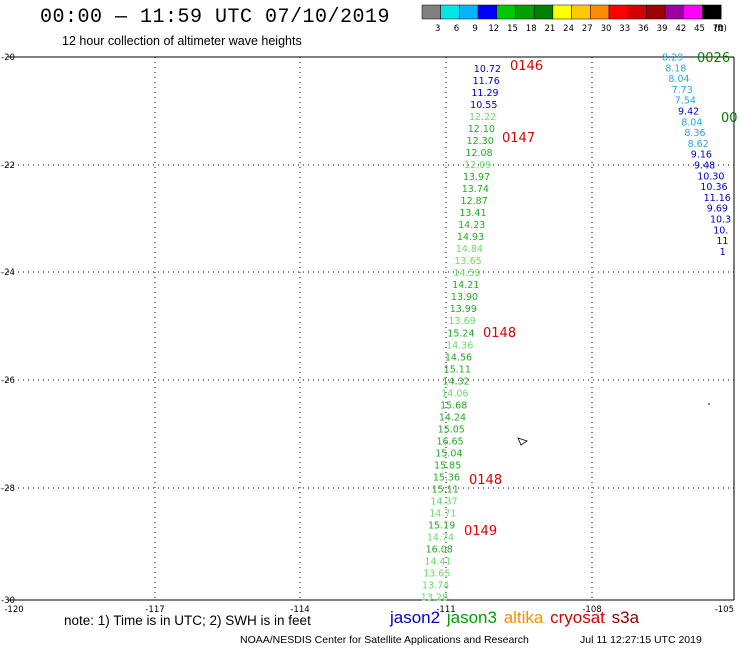 This screenshot has width=740, height=650. Describe the element at coordinates (462, 321) in the screenshot. I see `wave-height-value: 13.69` at that location.